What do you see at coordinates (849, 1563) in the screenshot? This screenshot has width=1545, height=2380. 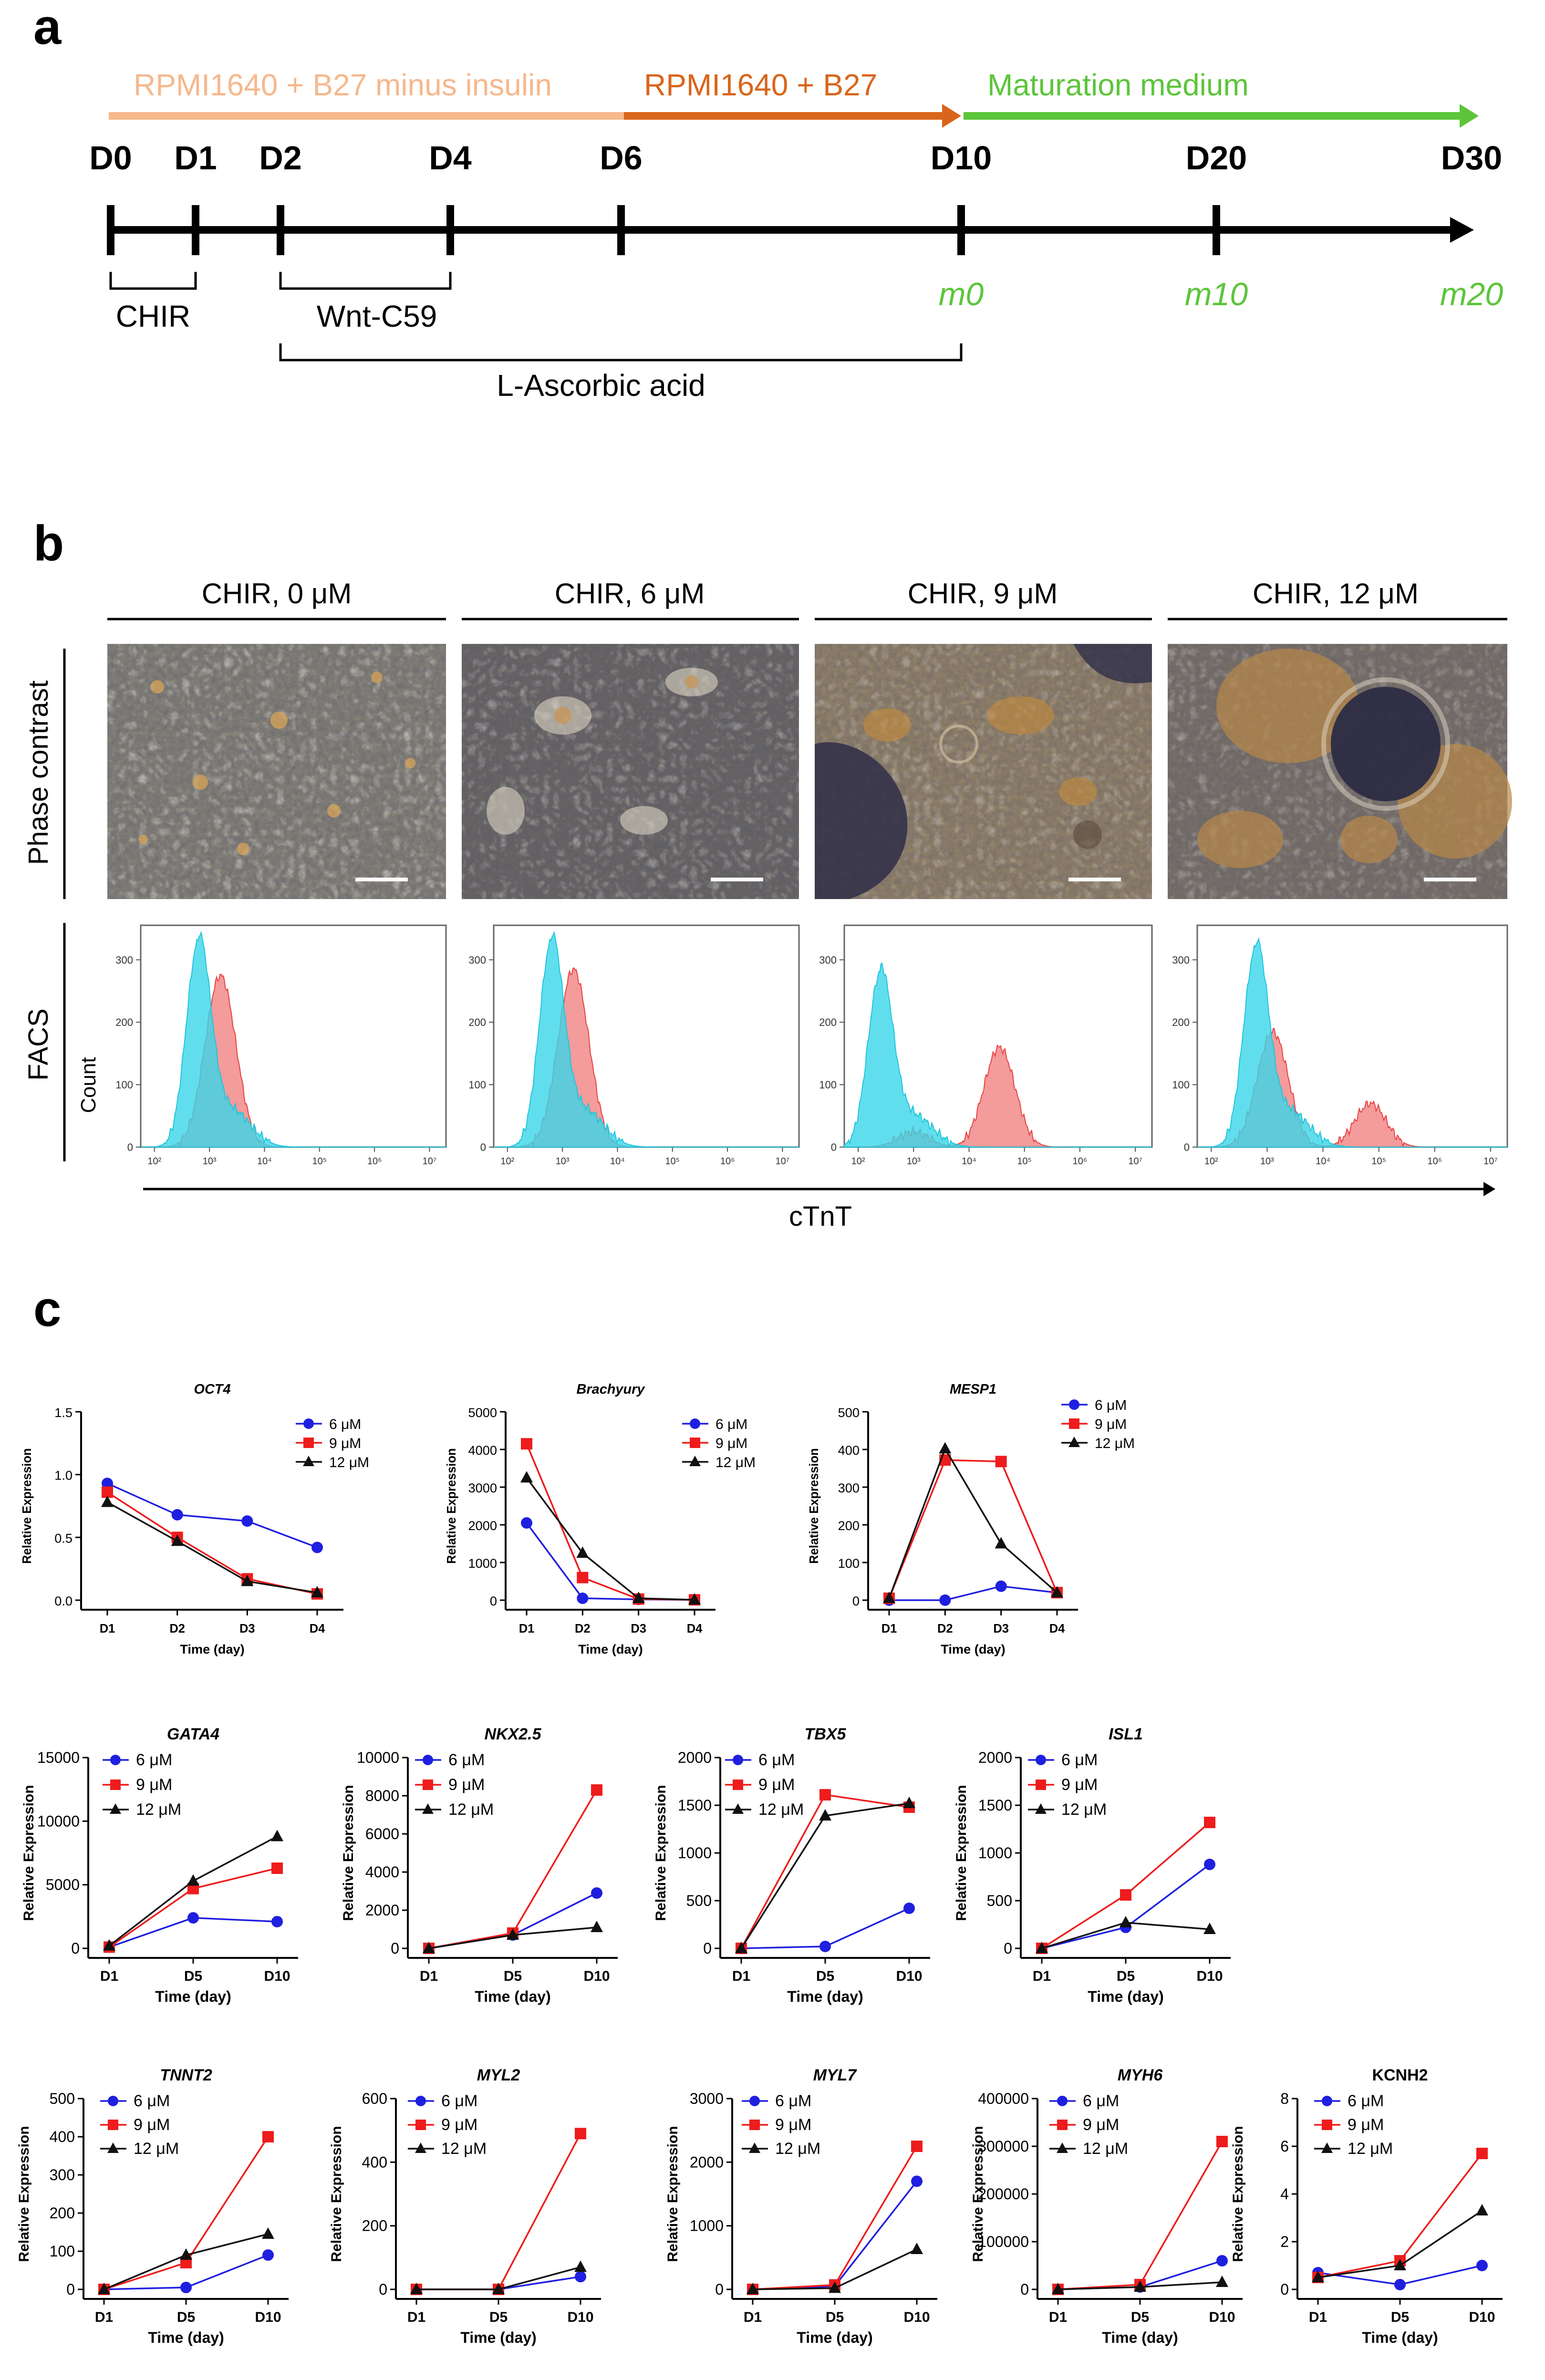 I see `chart-y-tick-label: 100` at bounding box center [849, 1563].